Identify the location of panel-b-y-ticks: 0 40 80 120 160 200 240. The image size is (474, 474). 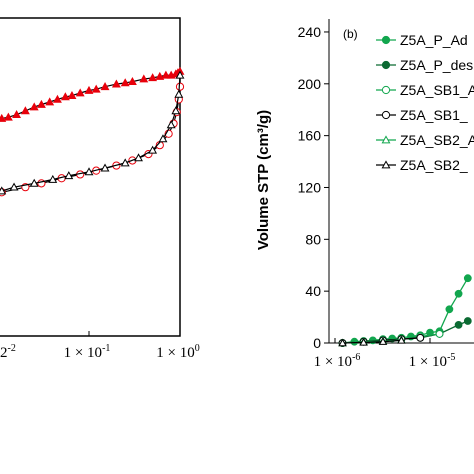
(313, 187).